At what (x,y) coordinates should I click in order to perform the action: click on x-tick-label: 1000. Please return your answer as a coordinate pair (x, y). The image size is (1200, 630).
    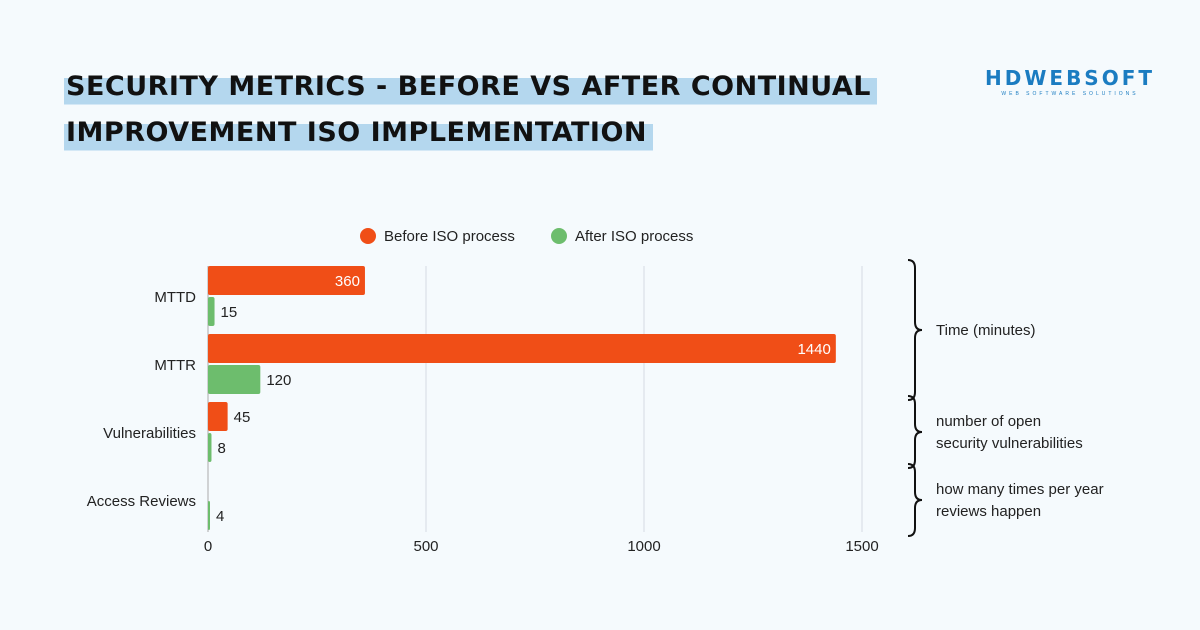
    Looking at the image, I should click on (643, 546).